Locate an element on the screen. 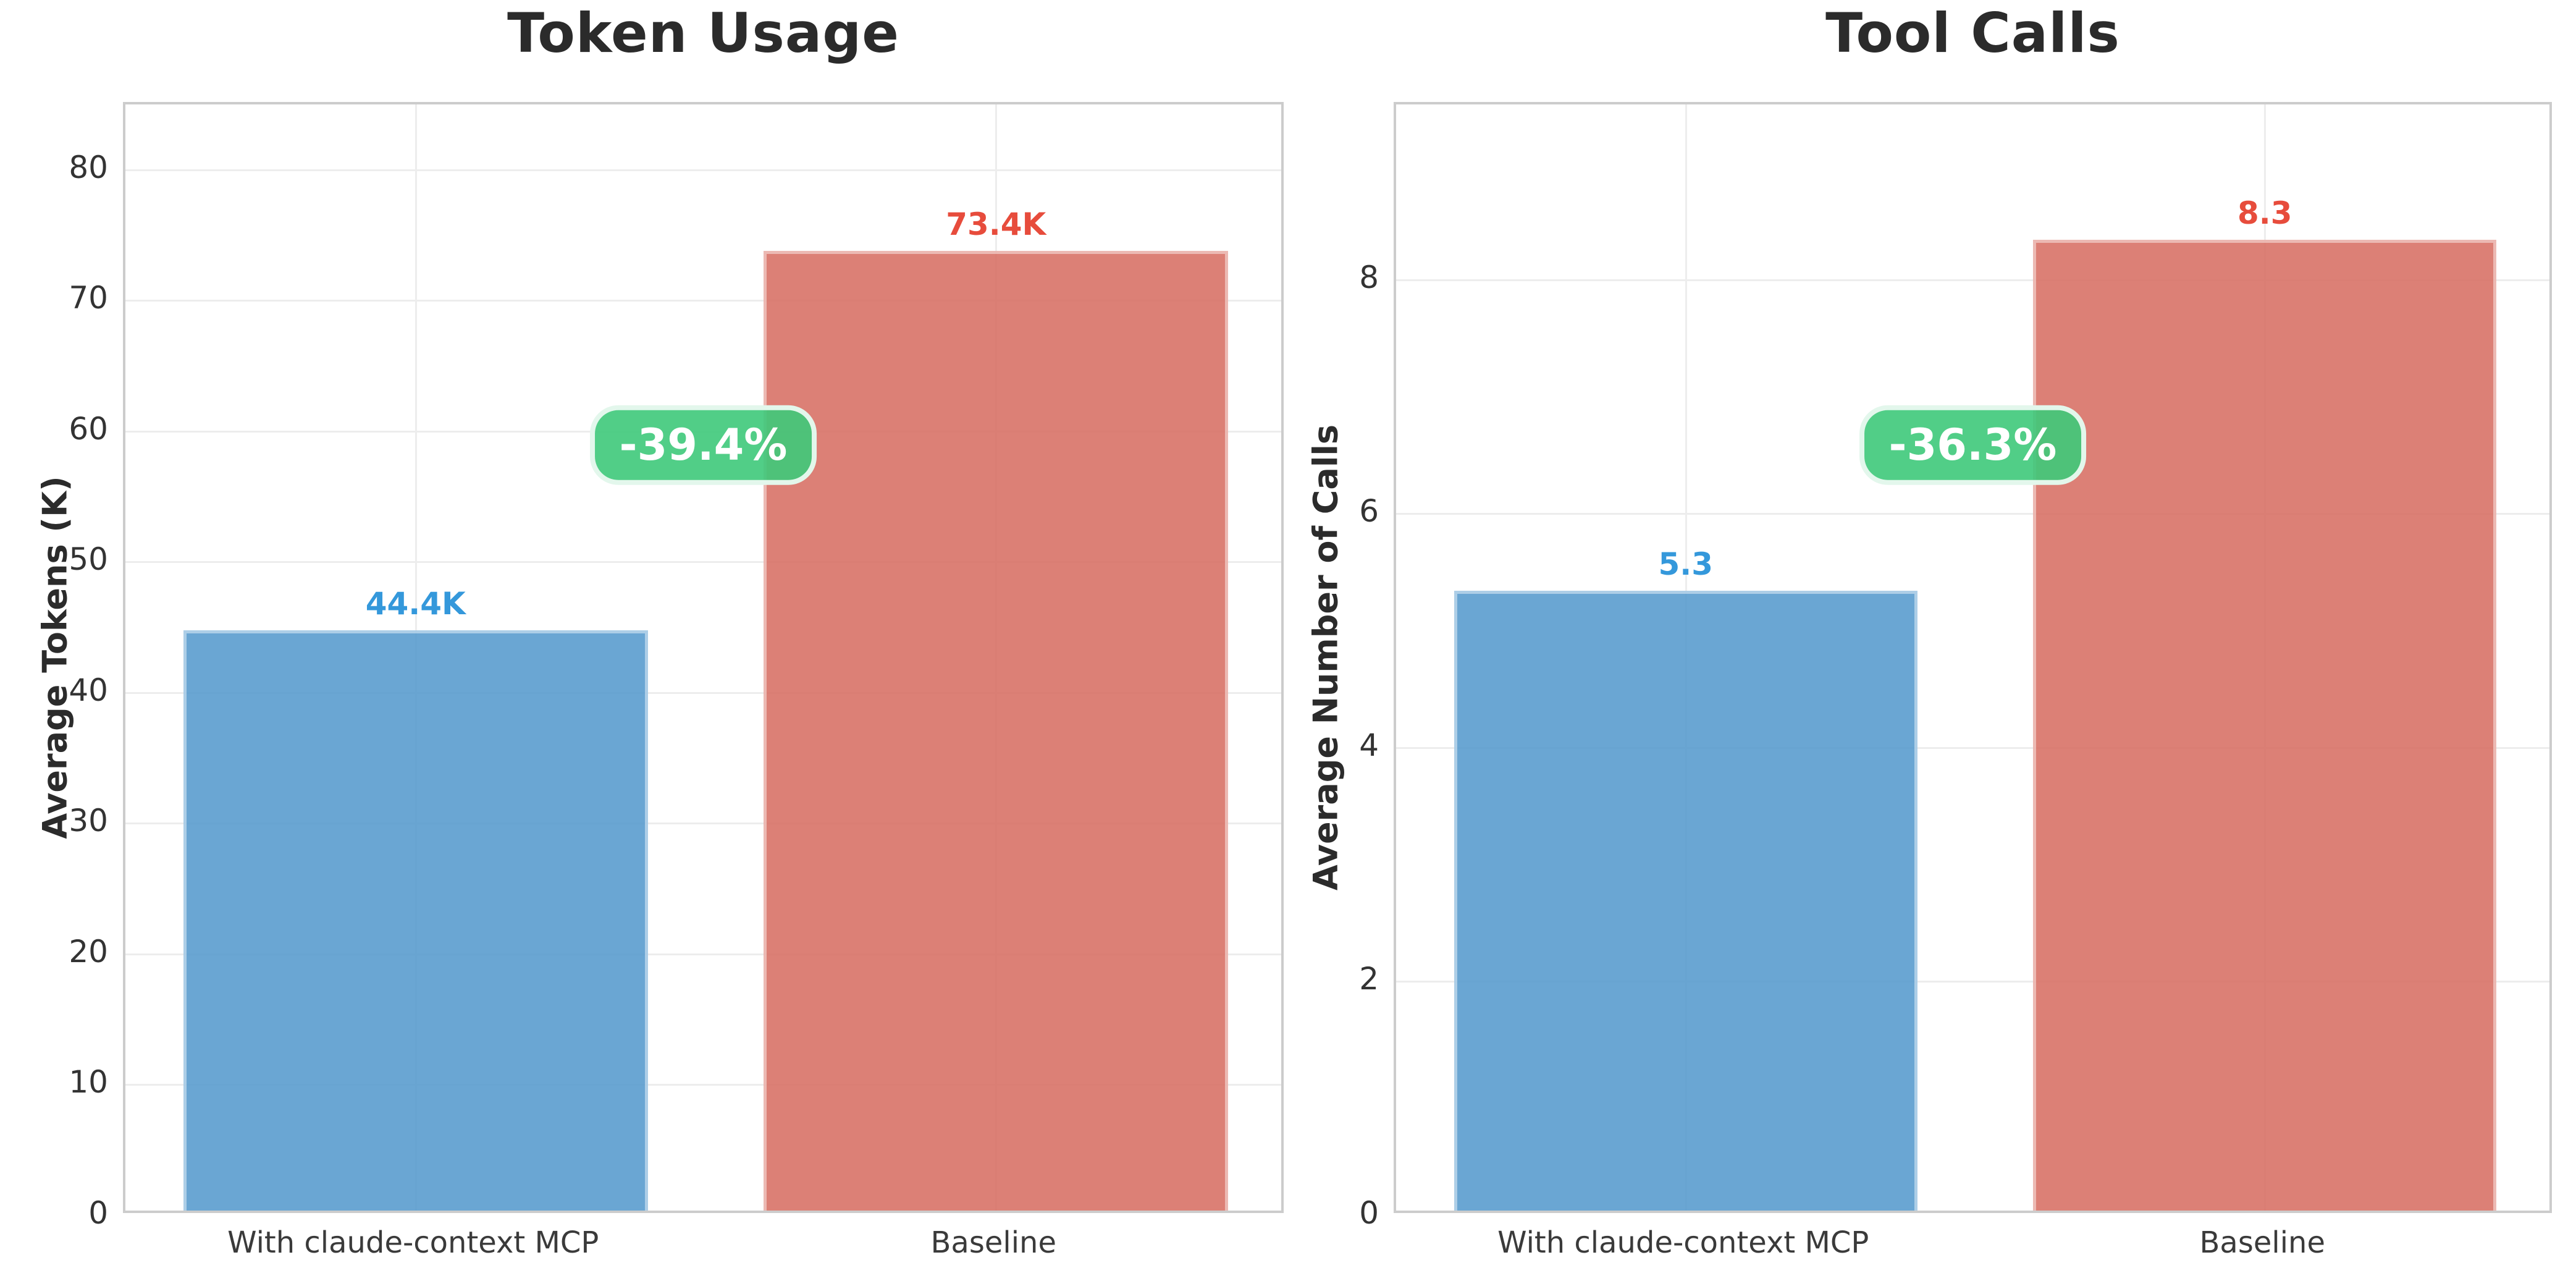 This screenshot has width=2576, height=1281. y-tick-label: 8 is located at coordinates (1369, 277).